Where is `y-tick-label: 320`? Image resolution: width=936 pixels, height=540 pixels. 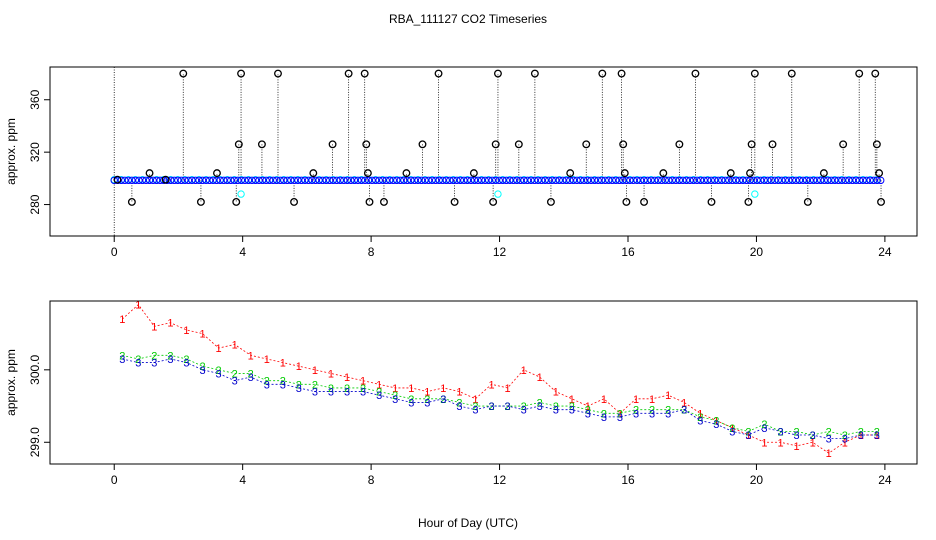
y-tick-label: 320 is located at coordinates (35, 152).